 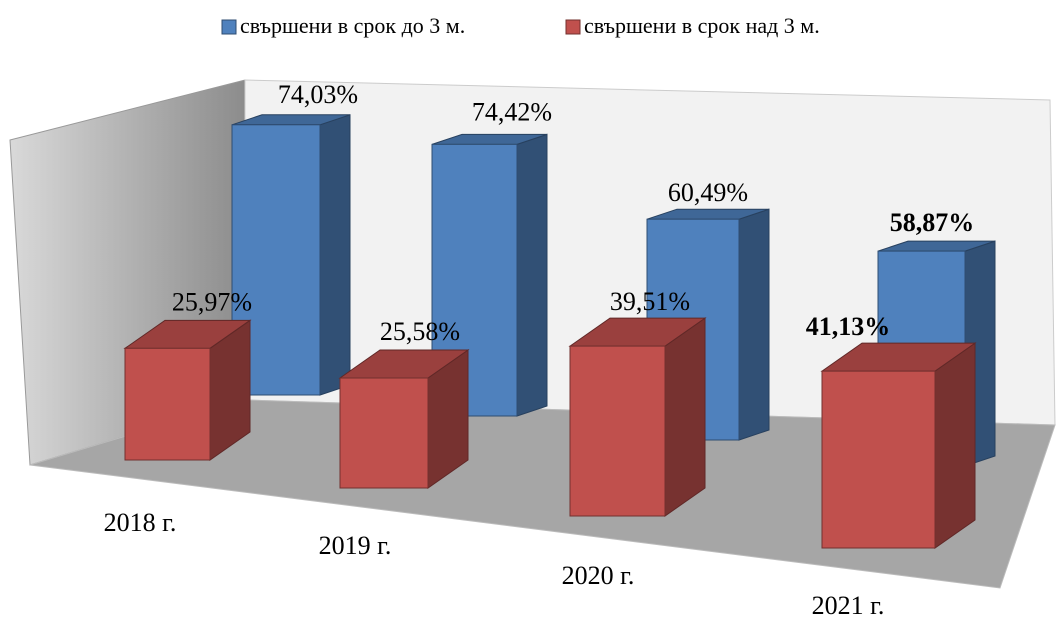 What do you see at coordinates (512, 111) in the screenshot?
I see `value-label: 74,42%` at bounding box center [512, 111].